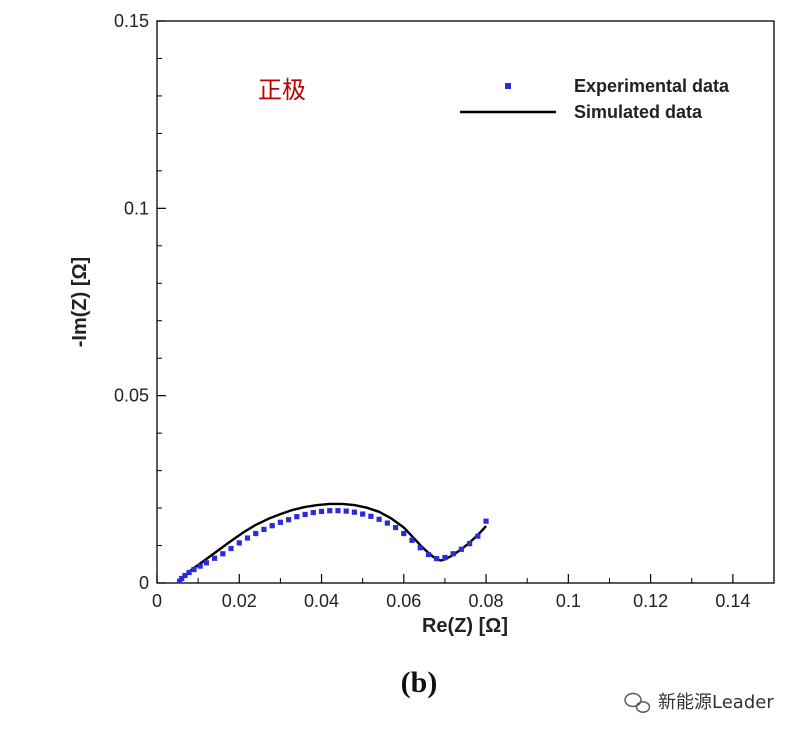 The height and width of the screenshot is (736, 808). I want to click on x-axis-label: Re(Z) [Ω], so click(465, 626).